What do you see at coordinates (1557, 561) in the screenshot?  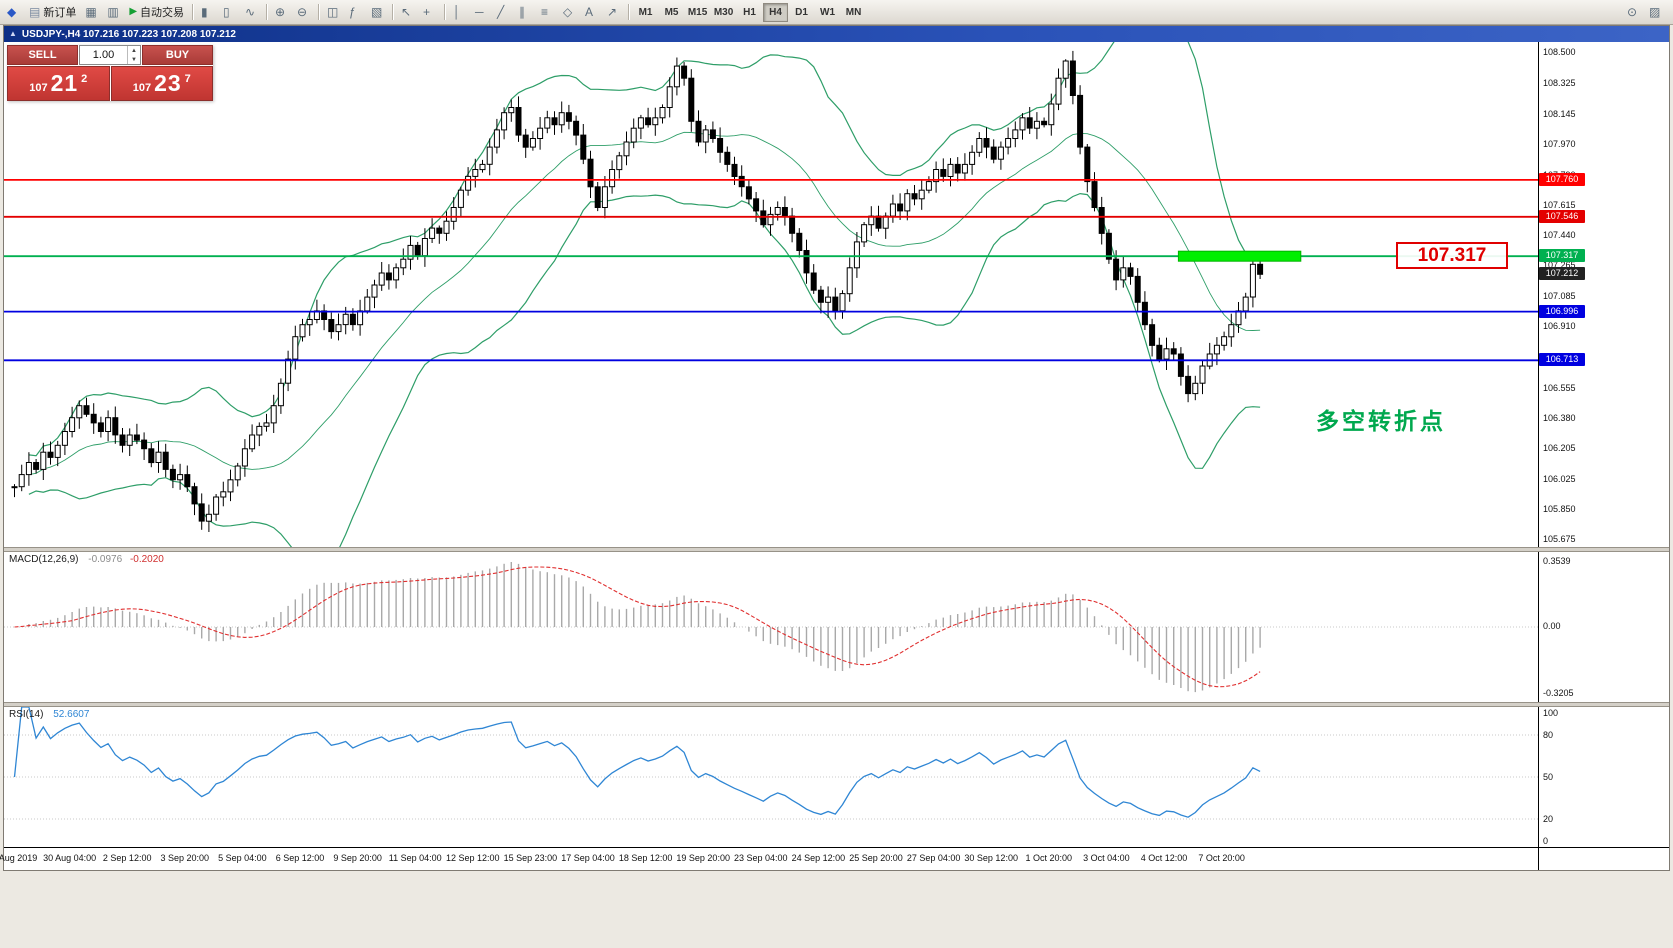 I see `macd-tick: 0.3539` at bounding box center [1557, 561].